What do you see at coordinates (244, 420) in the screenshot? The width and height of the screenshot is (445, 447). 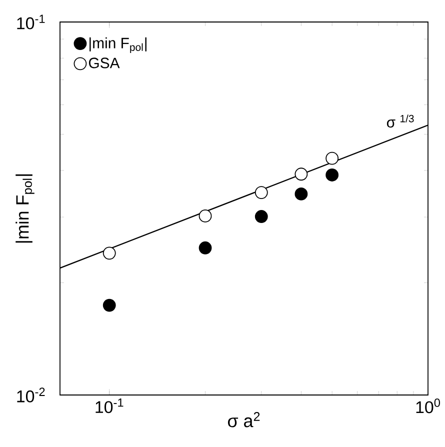 I see `x-axis-title: σ a$^{2}$` at bounding box center [244, 420].